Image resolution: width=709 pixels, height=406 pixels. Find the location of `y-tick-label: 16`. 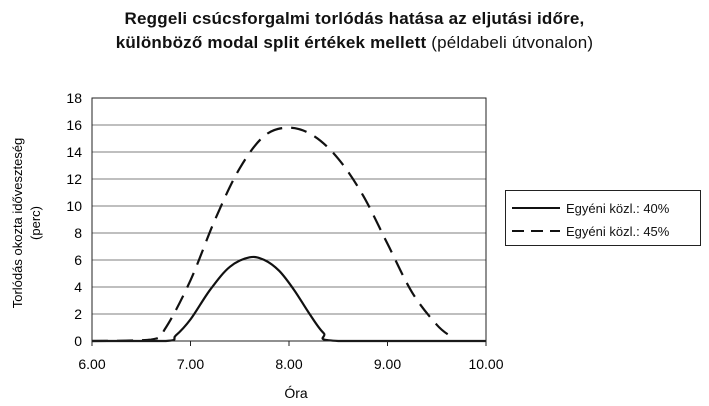

y-tick-label: 16 is located at coordinates (74, 125).